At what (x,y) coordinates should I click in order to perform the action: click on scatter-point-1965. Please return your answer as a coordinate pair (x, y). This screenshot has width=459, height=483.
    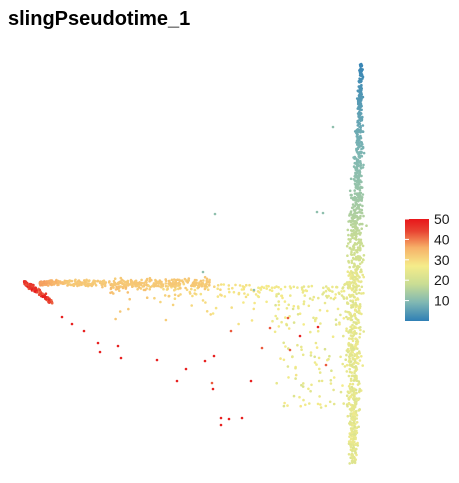
    Looking at the image, I should click on (49, 300).